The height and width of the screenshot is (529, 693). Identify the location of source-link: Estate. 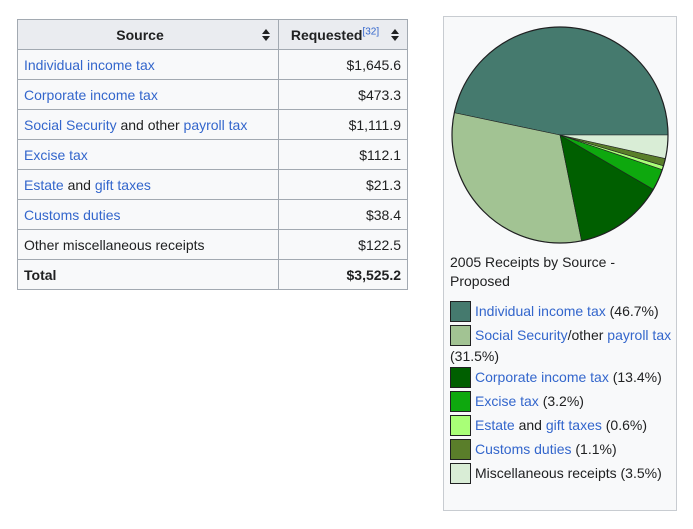
(44, 184).